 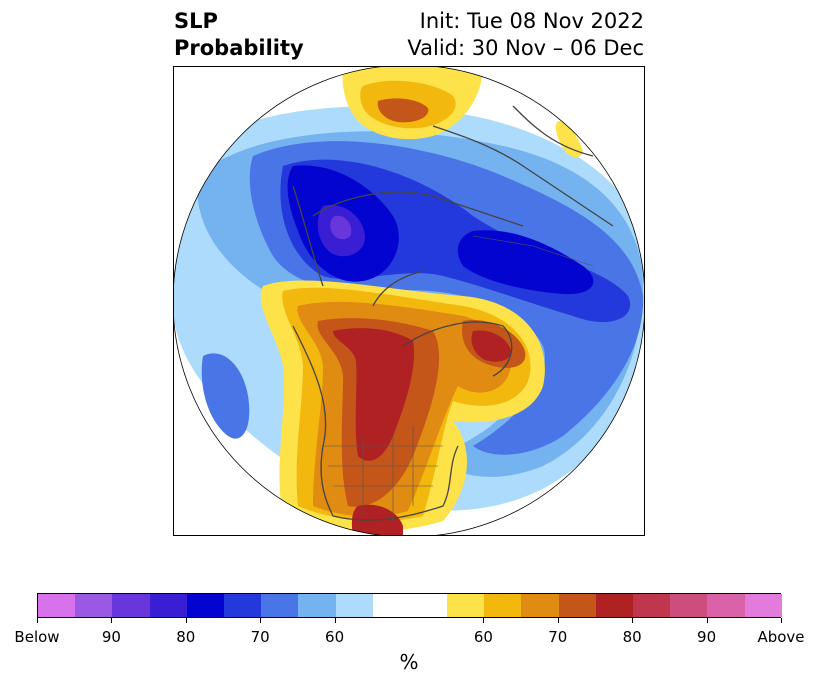 I want to click on above-90-main, so click(x=374, y=394).